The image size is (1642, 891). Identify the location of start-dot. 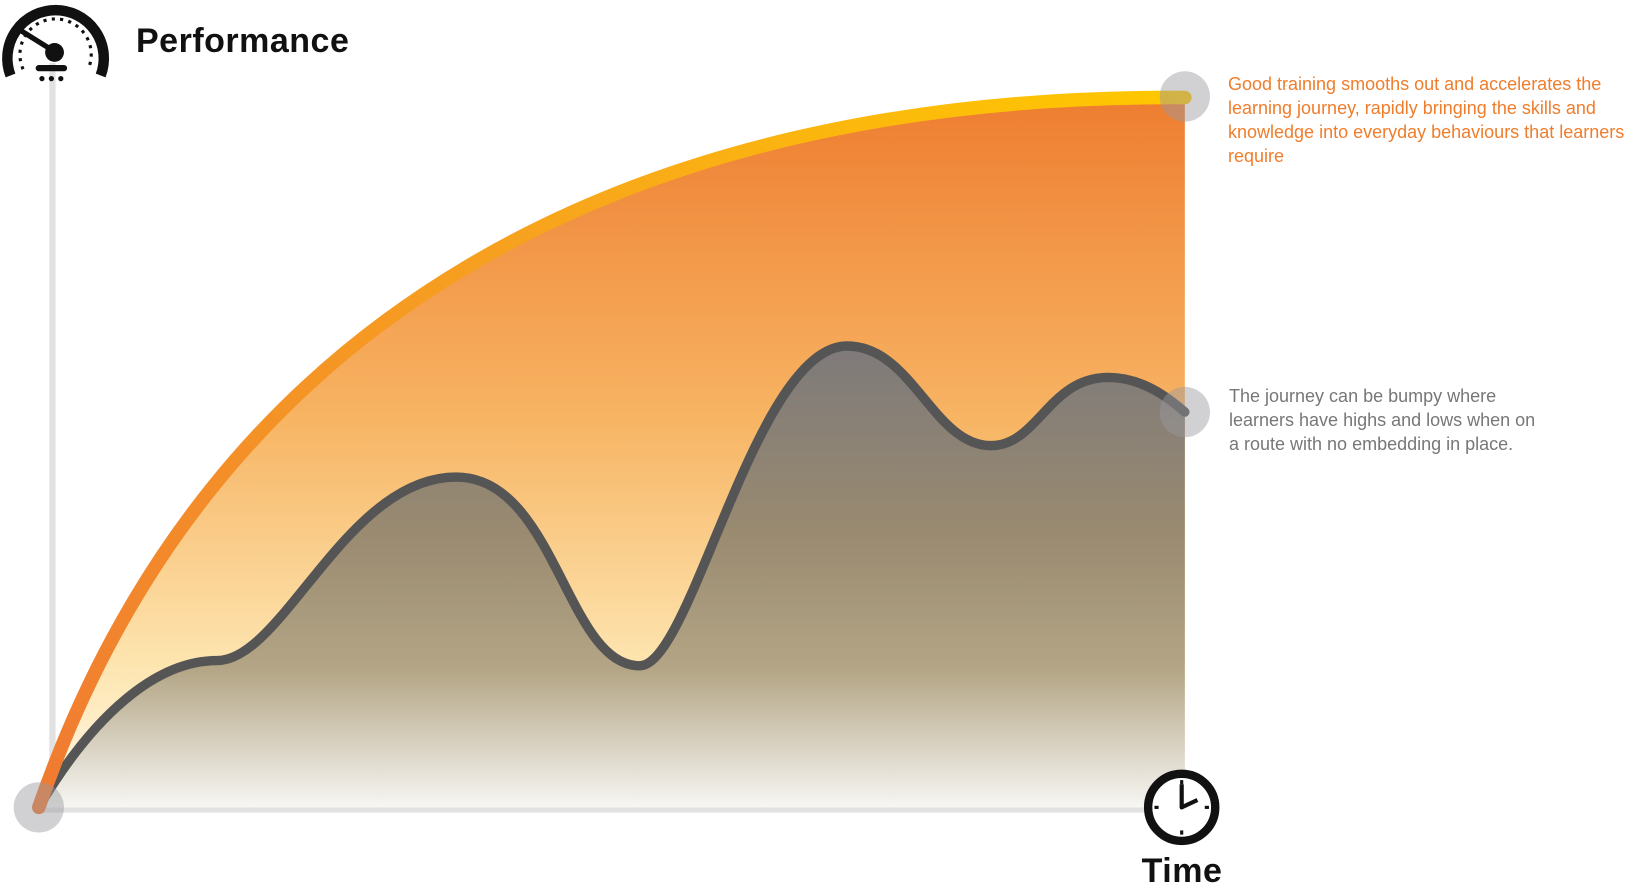
(38, 807).